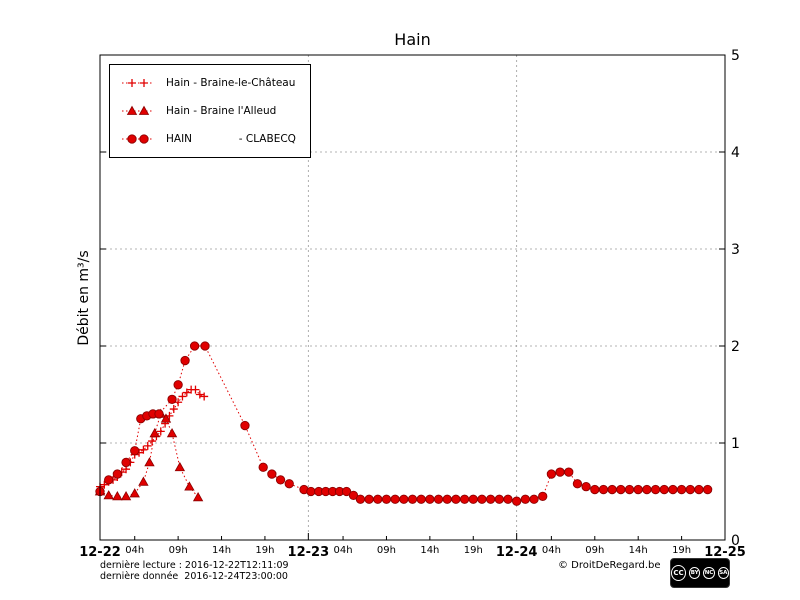 Image resolution: width=800 pixels, height=600 pixels. I want to click on circle-marker-icon, so click(138, 139).